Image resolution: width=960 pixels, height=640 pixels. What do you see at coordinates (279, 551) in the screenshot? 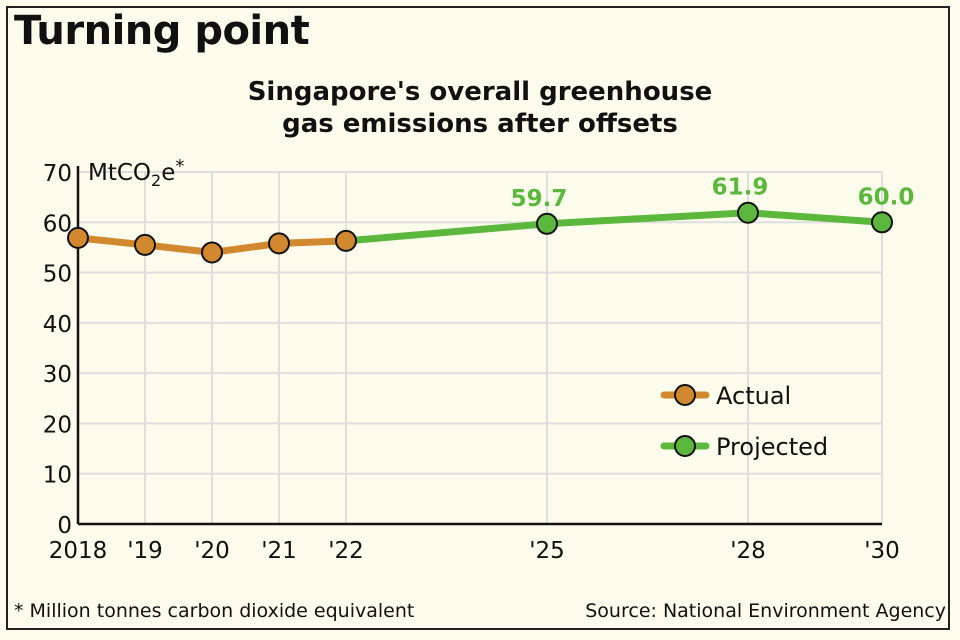
I see `x-tick-label: '21` at bounding box center [279, 551].